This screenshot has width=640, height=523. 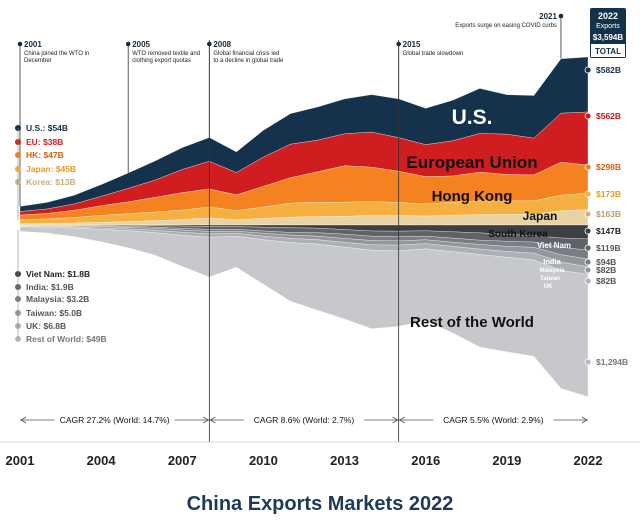 I want to click on cagr-label-2: CAGR 5.5% (World: 2.9%), so click(x=493, y=420).